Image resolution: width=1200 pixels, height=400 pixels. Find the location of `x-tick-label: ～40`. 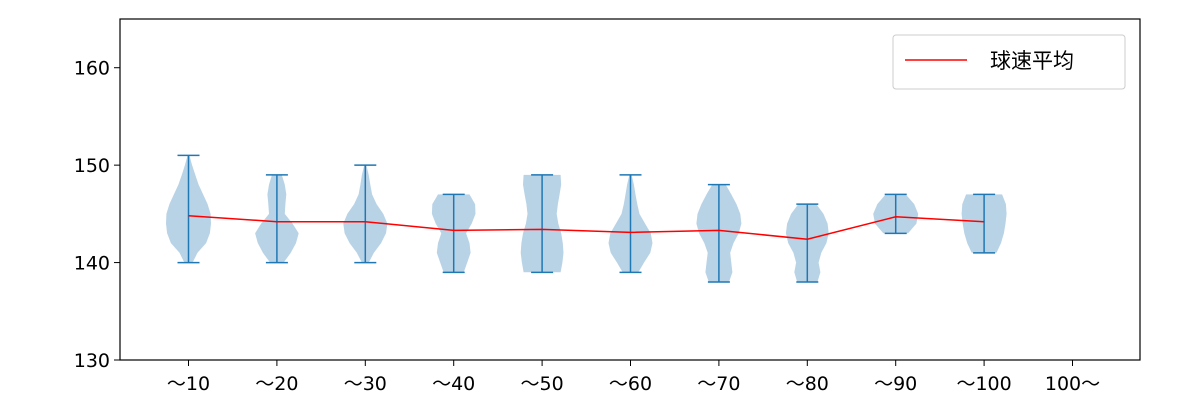

x-tick-label: ～40 is located at coordinates (453, 384).